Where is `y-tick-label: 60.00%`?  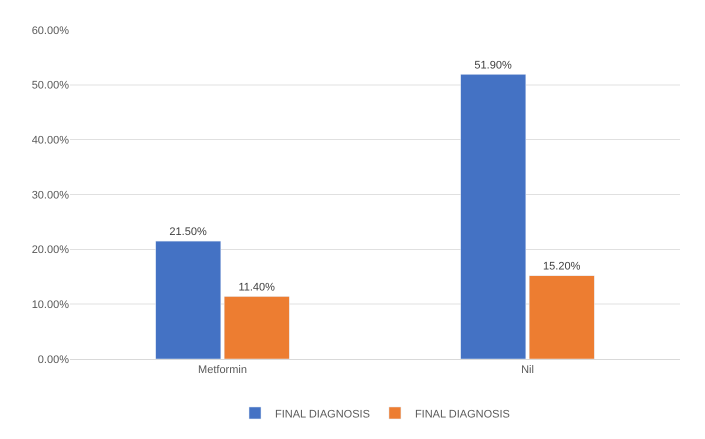
y-tick-label: 60.00% is located at coordinates (51, 30).